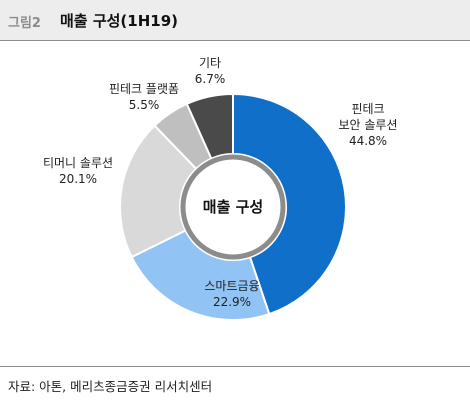  I want to click on figure-header: 그림2 매출 구성(1H19), so click(235, 20).